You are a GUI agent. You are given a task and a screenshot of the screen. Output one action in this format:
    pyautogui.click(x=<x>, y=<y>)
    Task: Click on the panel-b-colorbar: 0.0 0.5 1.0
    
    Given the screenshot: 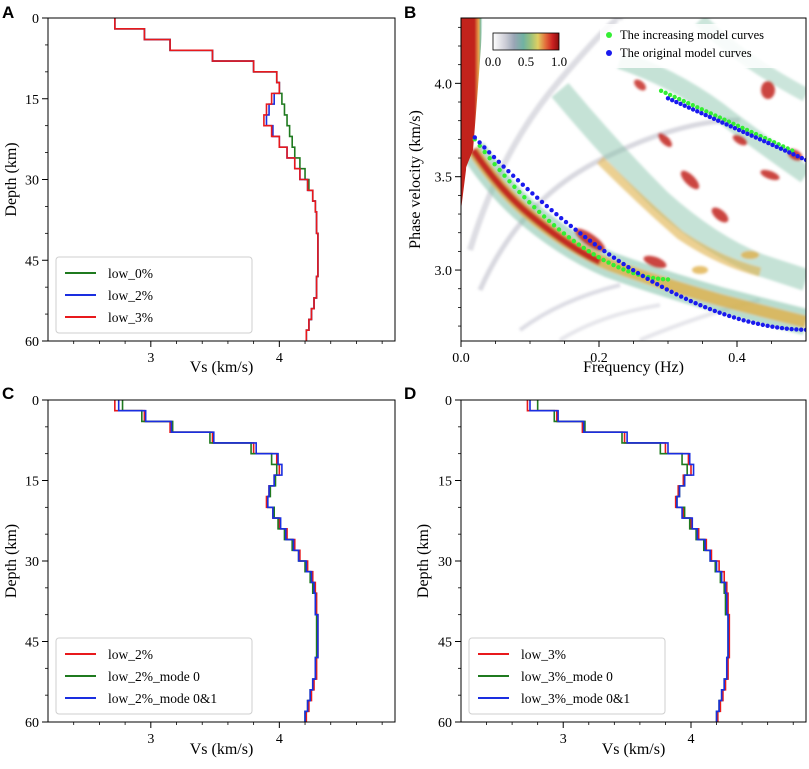 What is the action you would take?
    pyautogui.click(x=526, y=50)
    